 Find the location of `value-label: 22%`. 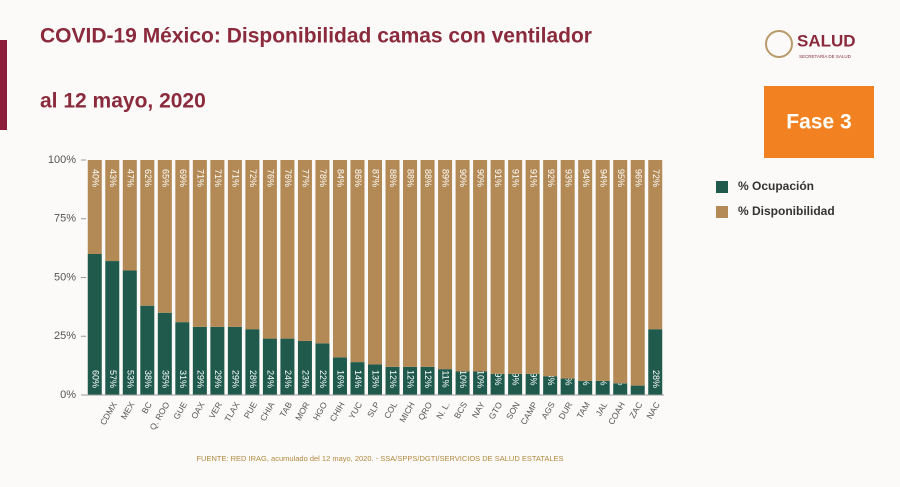

value-label: 22% is located at coordinates (323, 379).